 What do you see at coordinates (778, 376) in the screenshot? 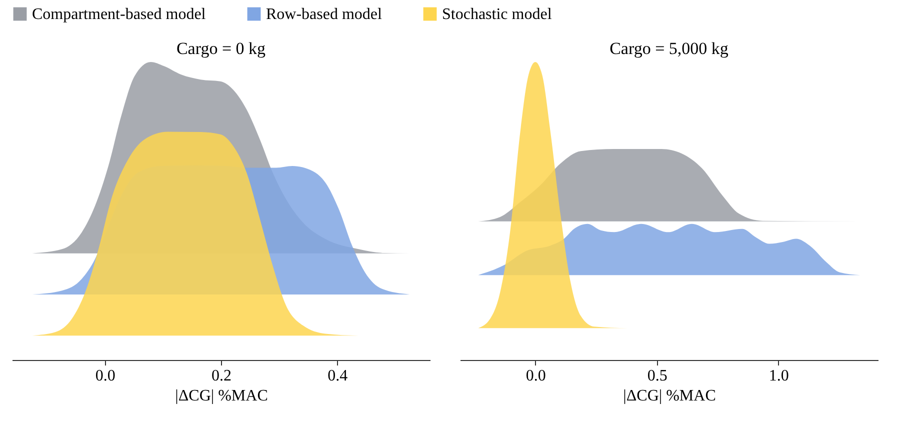
I see `x-tick-label: 1.0` at bounding box center [778, 376].